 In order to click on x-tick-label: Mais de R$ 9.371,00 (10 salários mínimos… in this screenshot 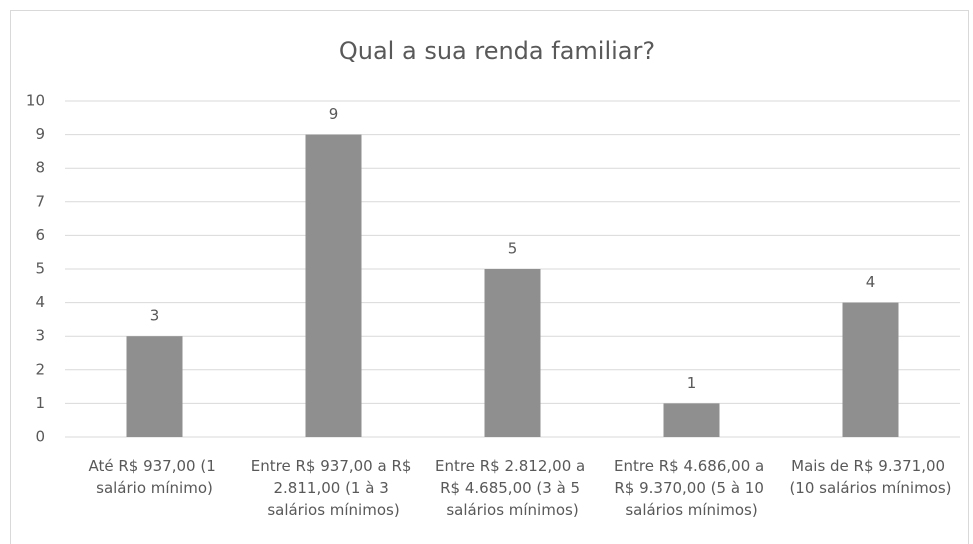, I will do `click(870, 477)`.